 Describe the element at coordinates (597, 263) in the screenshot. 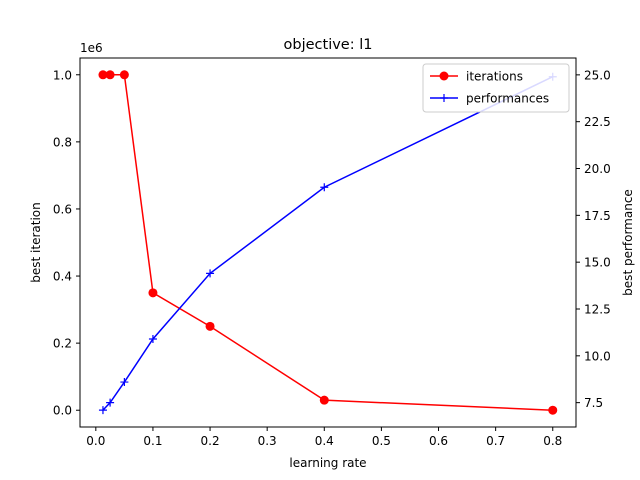

I see `right-y-tick-label: 15.0` at that location.